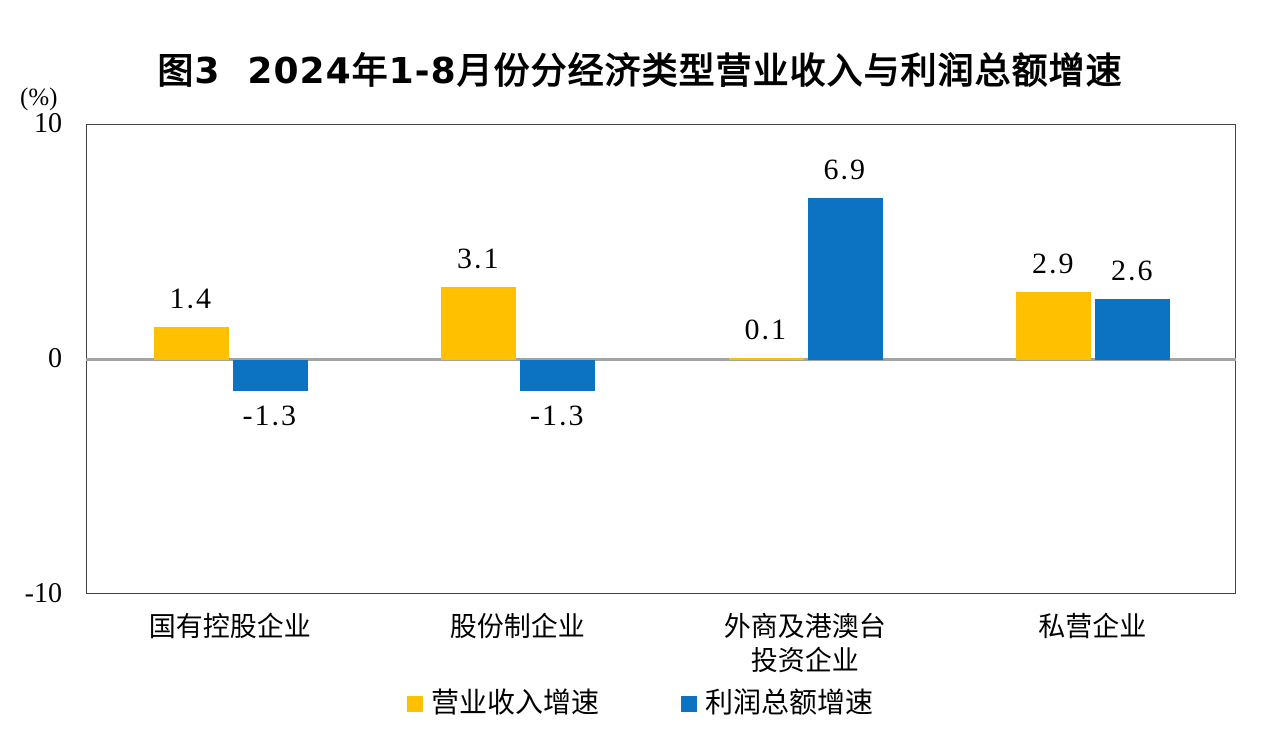  I want to click on legend-series-label: 营业收入增速, so click(514, 703).